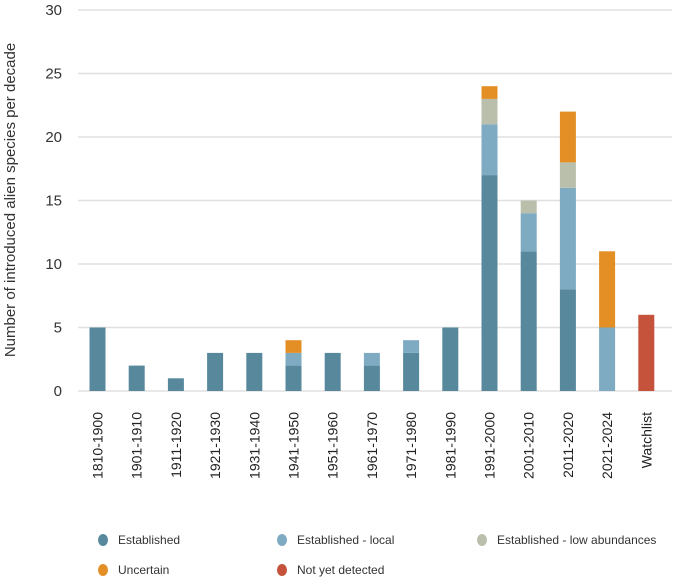 The image size is (700, 586). I want to click on x-tick-label: 1981-1990, so click(450, 445).